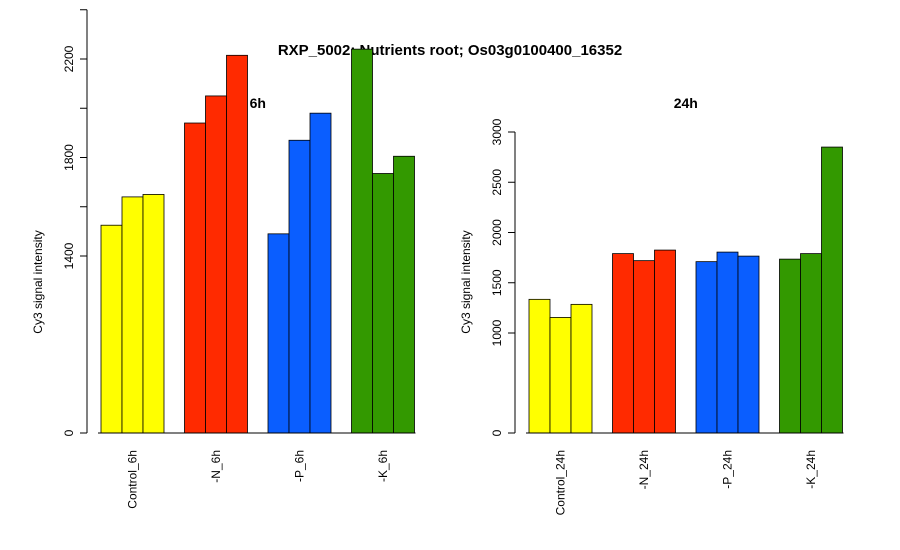  What do you see at coordinates (133, 479) in the screenshot?
I see `category-tick-label: Control_6h` at bounding box center [133, 479].